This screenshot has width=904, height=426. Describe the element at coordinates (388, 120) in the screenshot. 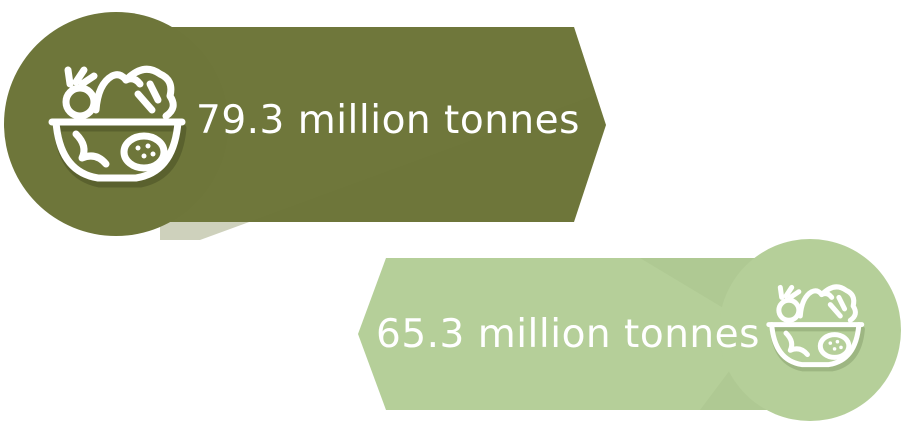

I see `stat-1-value: 79.3 million tonnes` at that location.